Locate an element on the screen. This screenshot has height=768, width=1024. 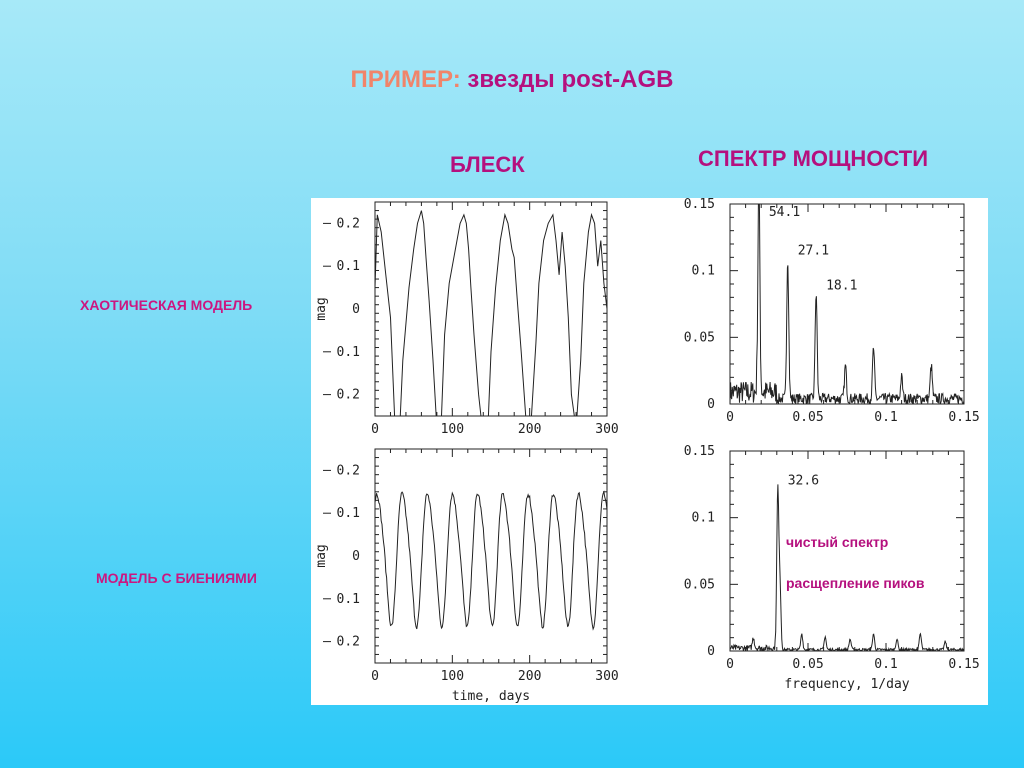
peak-label-27.1: 27.1 is located at coordinates (813, 251).